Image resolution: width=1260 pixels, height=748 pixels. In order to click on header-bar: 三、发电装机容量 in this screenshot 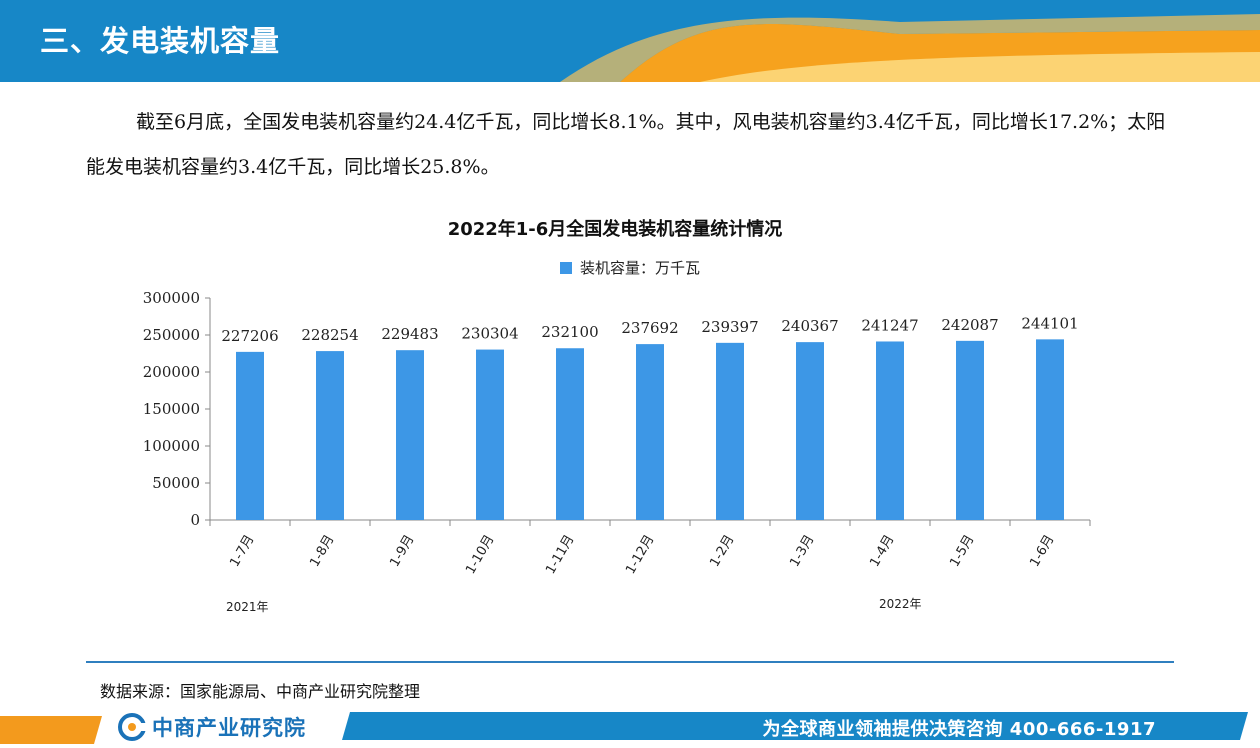, I will do `click(630, 41)`.